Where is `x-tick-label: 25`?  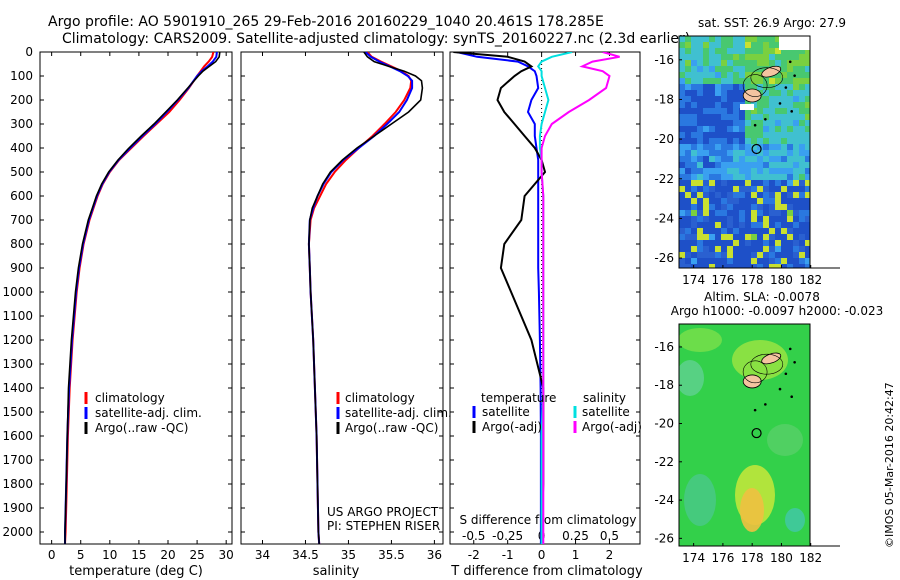
x-tick-label: 25 is located at coordinates (196, 555).